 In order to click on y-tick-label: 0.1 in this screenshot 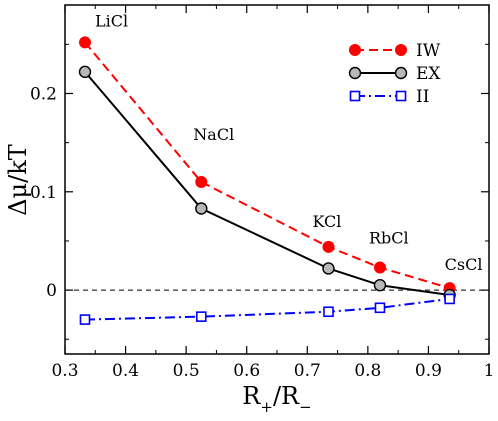, I will do `click(43, 193)`.